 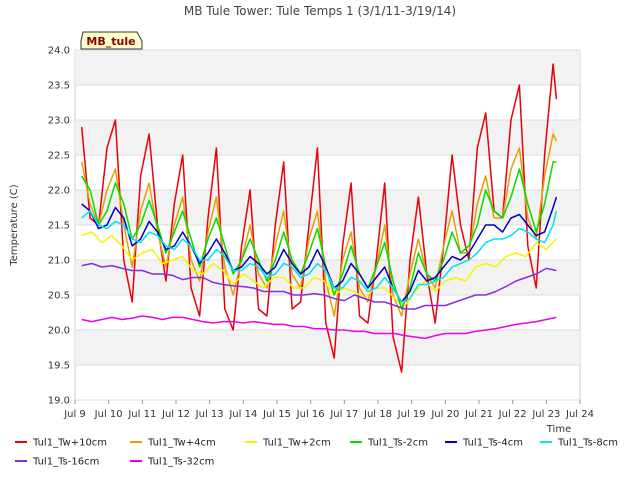 What do you see at coordinates (59, 51) in the screenshot?
I see `y-tick-label: 24.0` at bounding box center [59, 51].